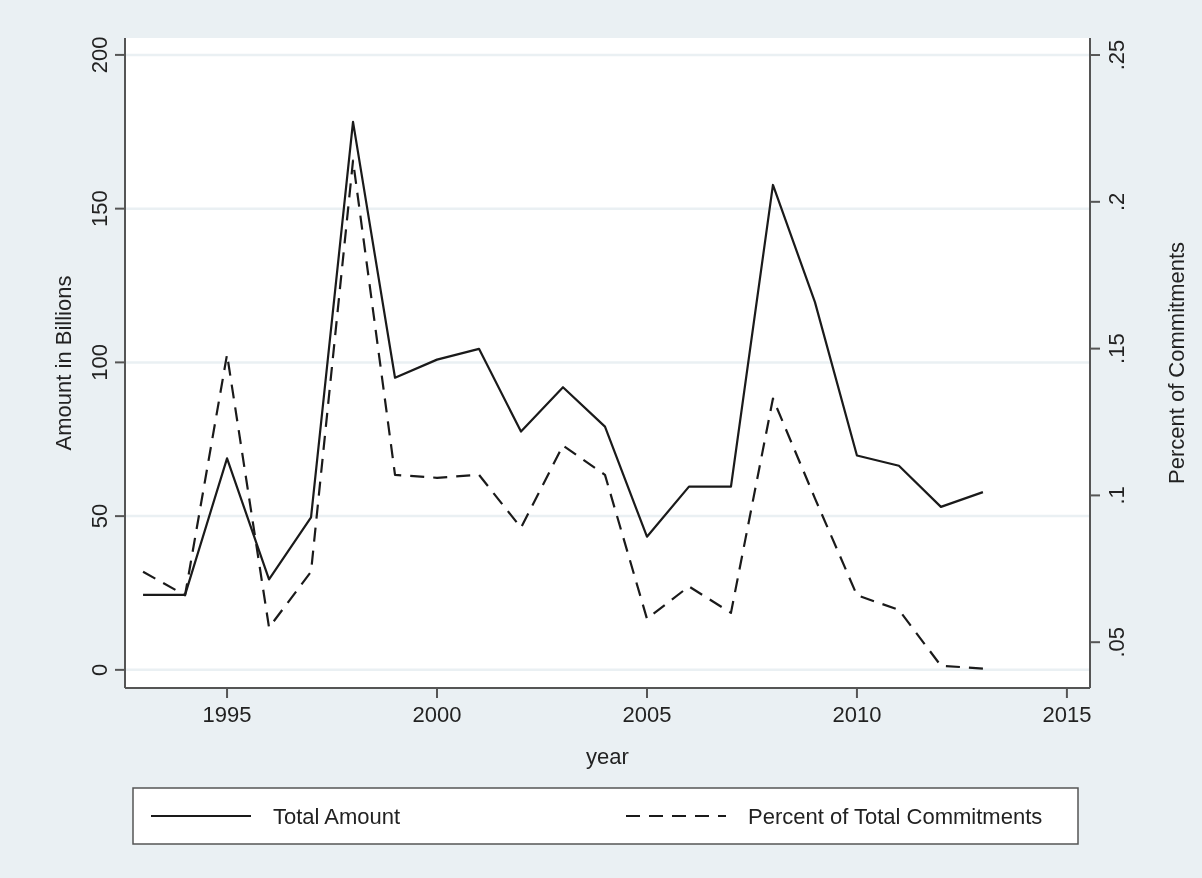  Describe the element at coordinates (857, 714) in the screenshot. I see `x-tick-label: 2010` at that location.